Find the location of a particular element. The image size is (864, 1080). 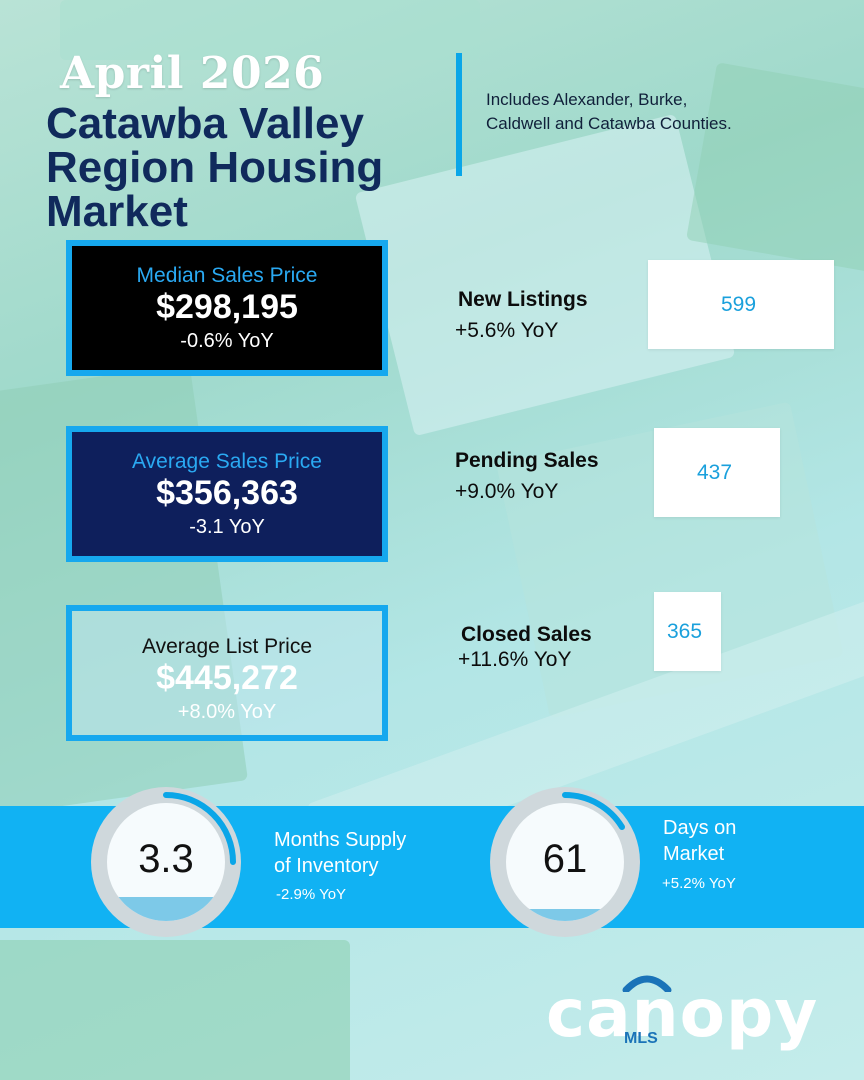

median-sales-price-card: Median Sales Price $298,195 -0.6% YoY is located at coordinates (227, 308).